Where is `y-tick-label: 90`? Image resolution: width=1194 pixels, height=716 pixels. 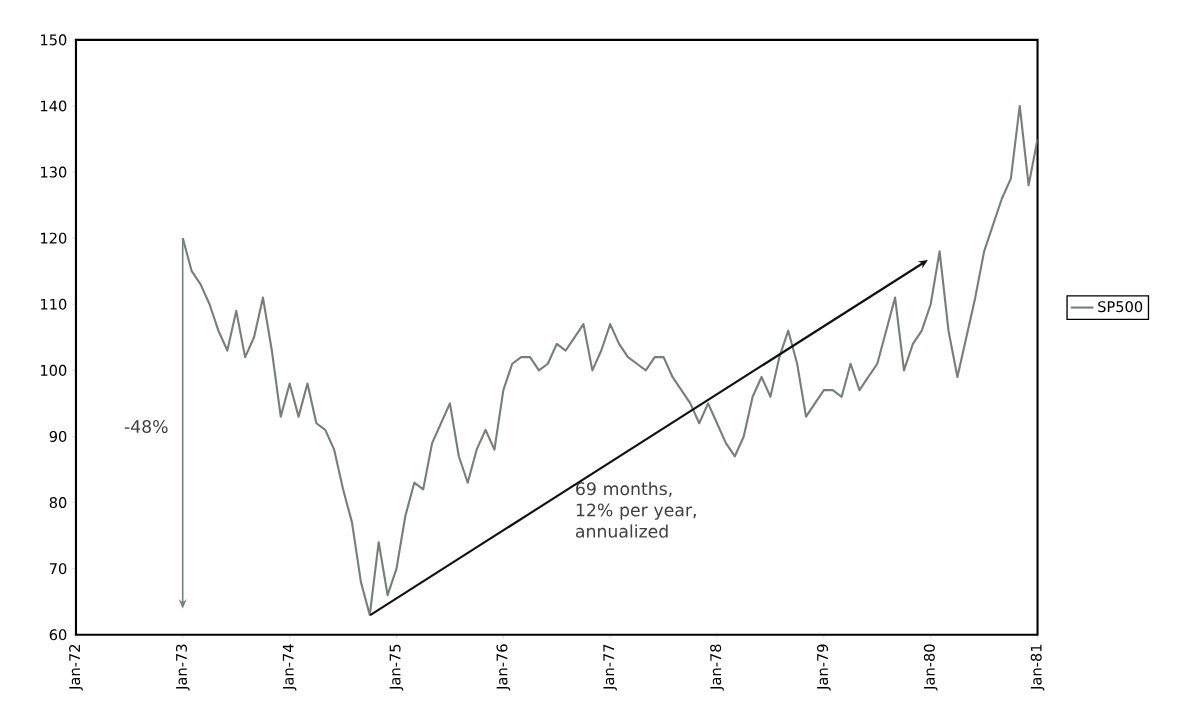 y-tick-label: 90 is located at coordinates (58, 436).